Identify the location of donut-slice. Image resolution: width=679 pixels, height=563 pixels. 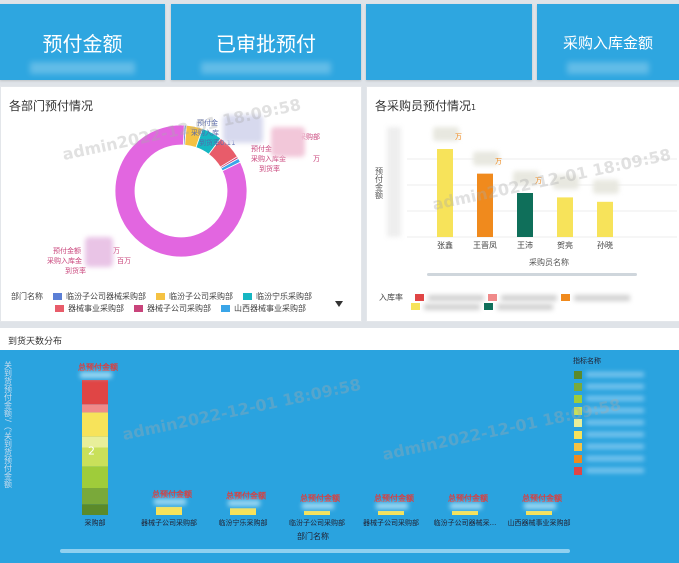
(181, 191).